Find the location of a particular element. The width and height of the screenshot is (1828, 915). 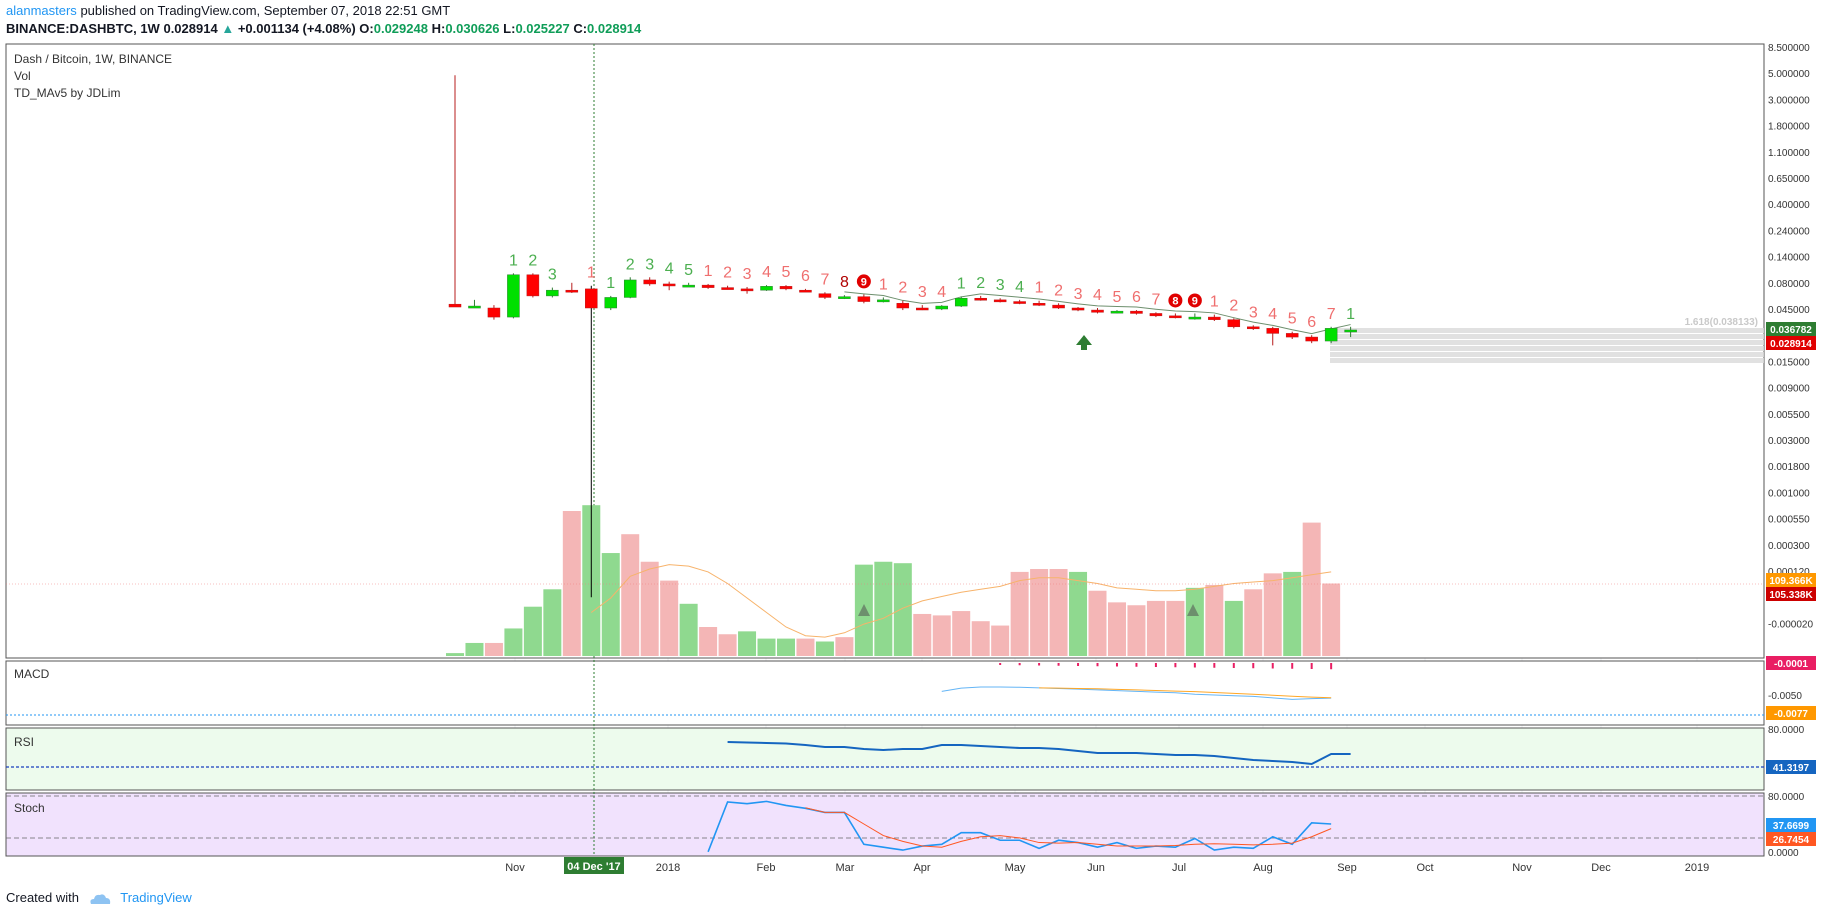

stoch-d-line is located at coordinates (1068, 827).